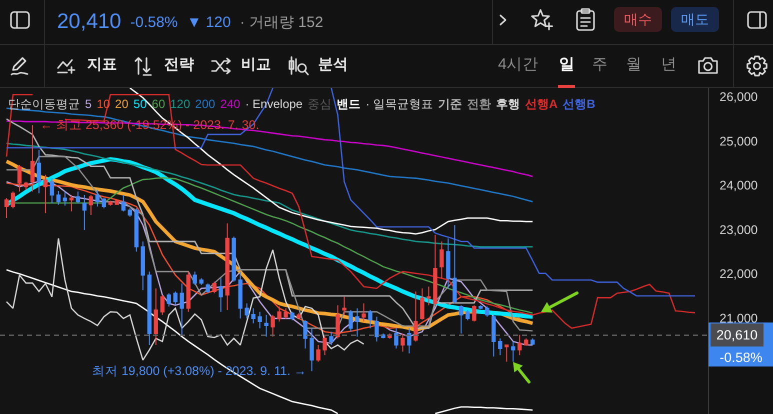 The height and width of the screenshot is (414, 773). I want to click on y-tick-label: 22,000, so click(739, 274).